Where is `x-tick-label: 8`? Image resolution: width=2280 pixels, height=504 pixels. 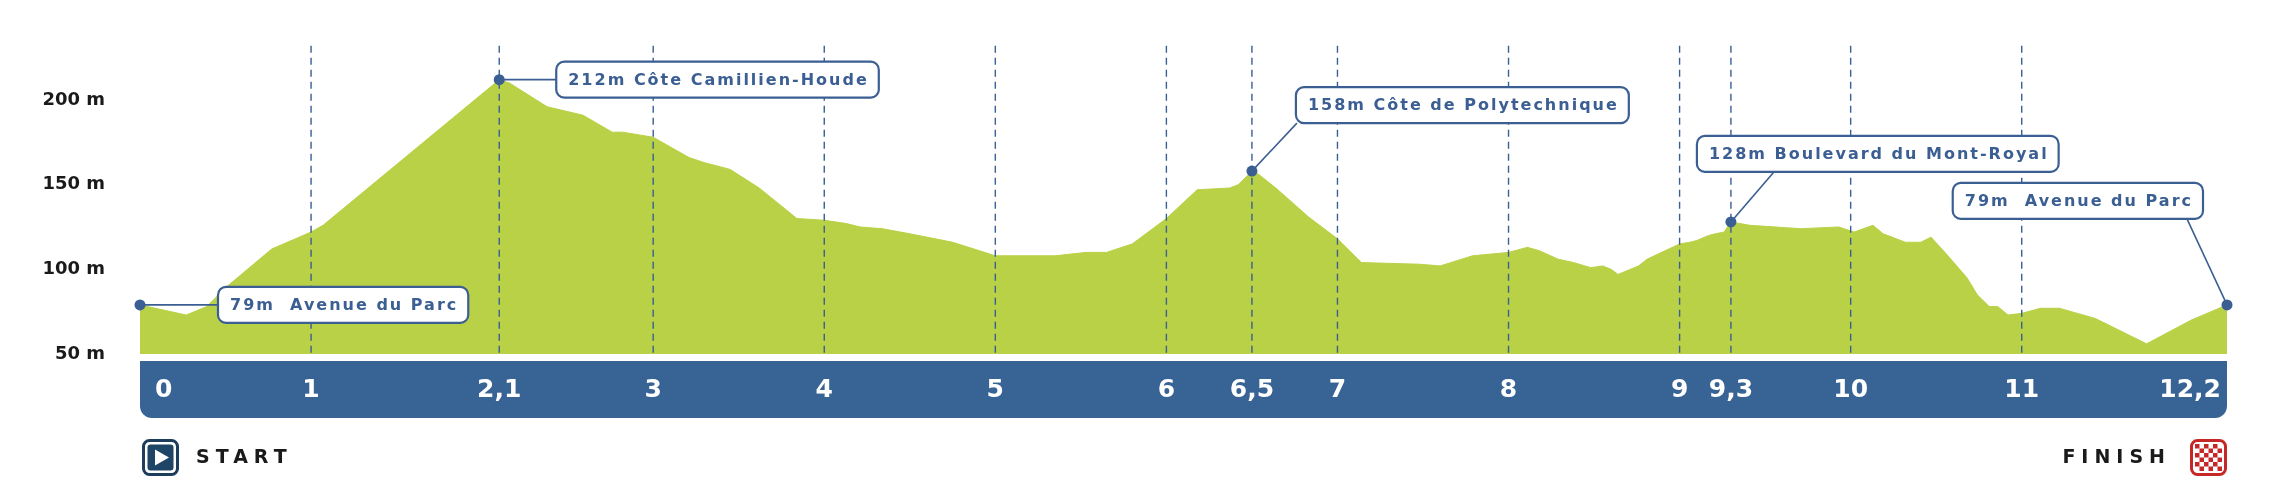 x-tick-label: 8 is located at coordinates (1508, 388).